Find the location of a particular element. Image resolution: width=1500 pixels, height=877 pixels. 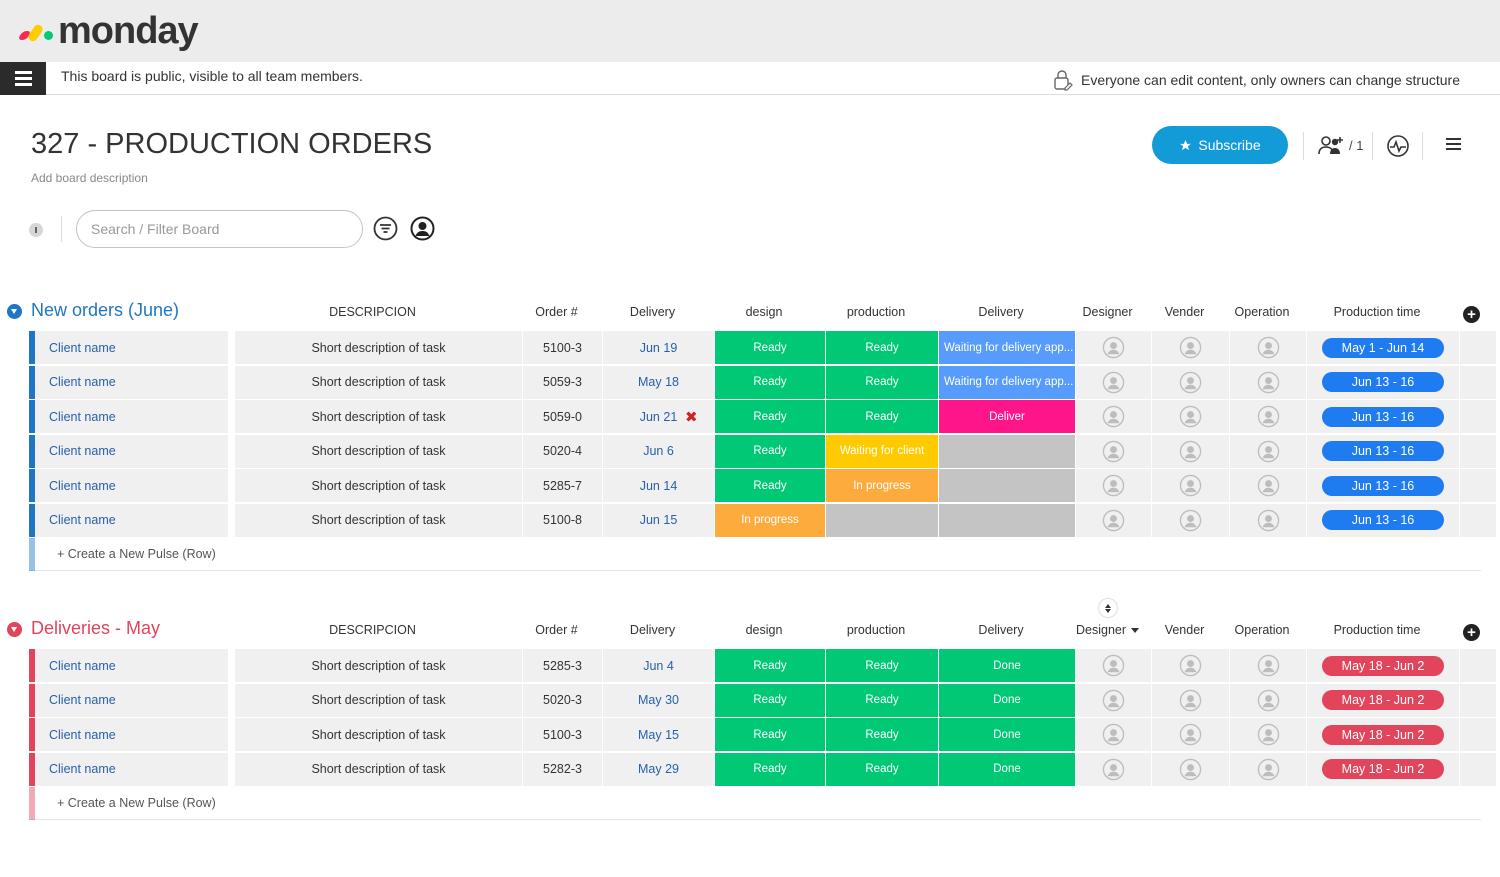

cell-order: 5020-3 is located at coordinates (562, 700).